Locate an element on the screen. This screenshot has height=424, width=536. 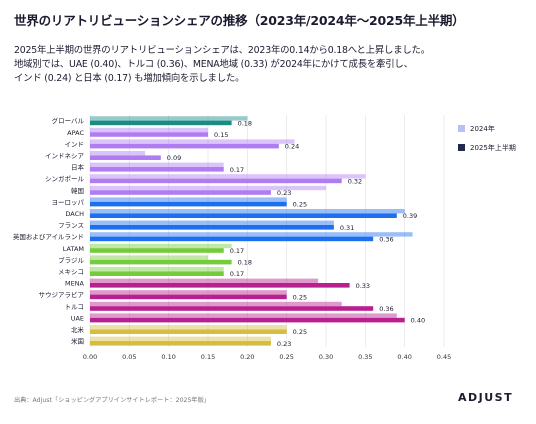
x-tick-label: 0.20 is located at coordinates (247, 357).